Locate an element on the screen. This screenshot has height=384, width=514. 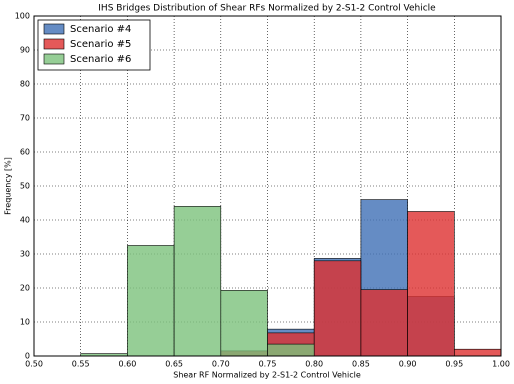
legend-label: Scenario #6 is located at coordinates (100, 59).